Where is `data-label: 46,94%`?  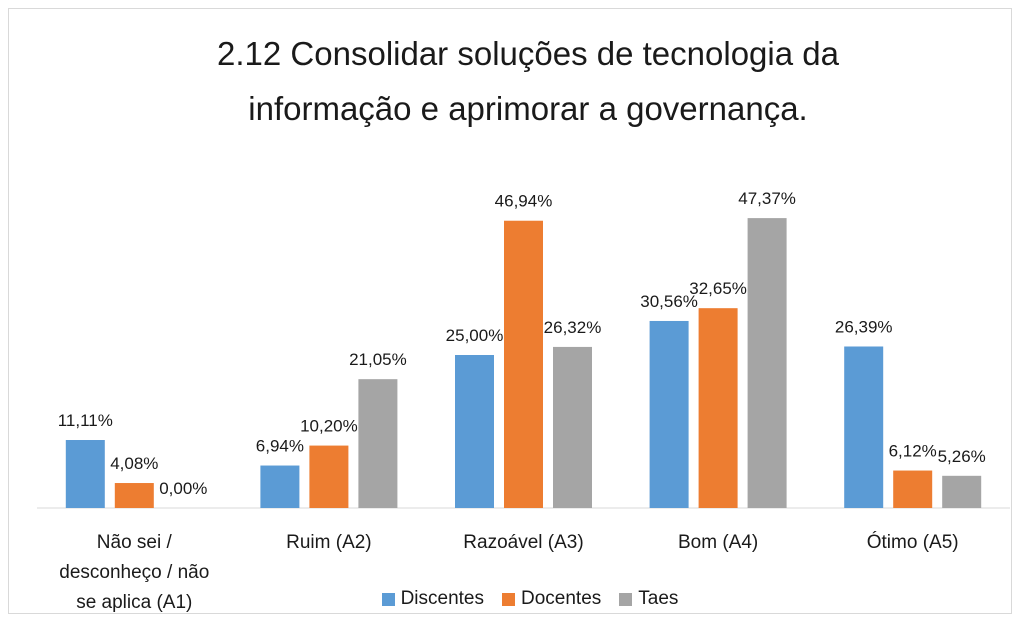 data-label: 46,94% is located at coordinates (524, 201).